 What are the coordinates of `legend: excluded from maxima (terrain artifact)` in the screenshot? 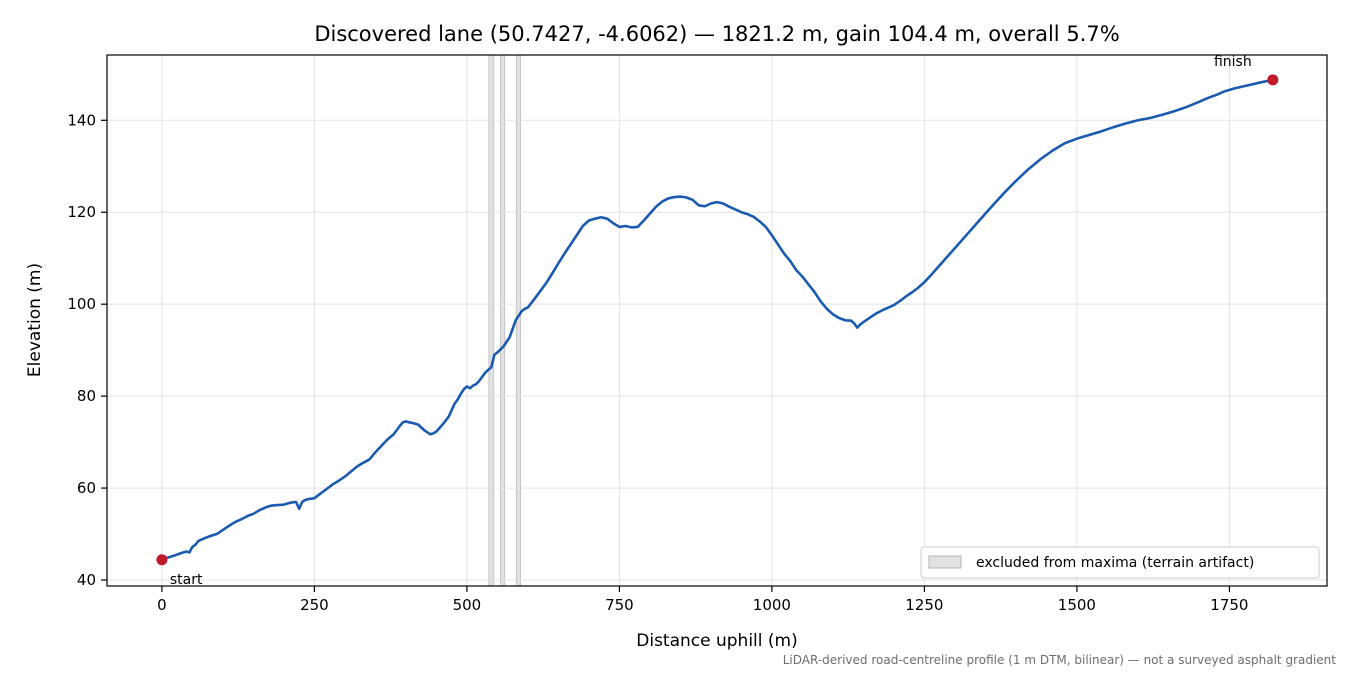 It's located at (1120, 562).